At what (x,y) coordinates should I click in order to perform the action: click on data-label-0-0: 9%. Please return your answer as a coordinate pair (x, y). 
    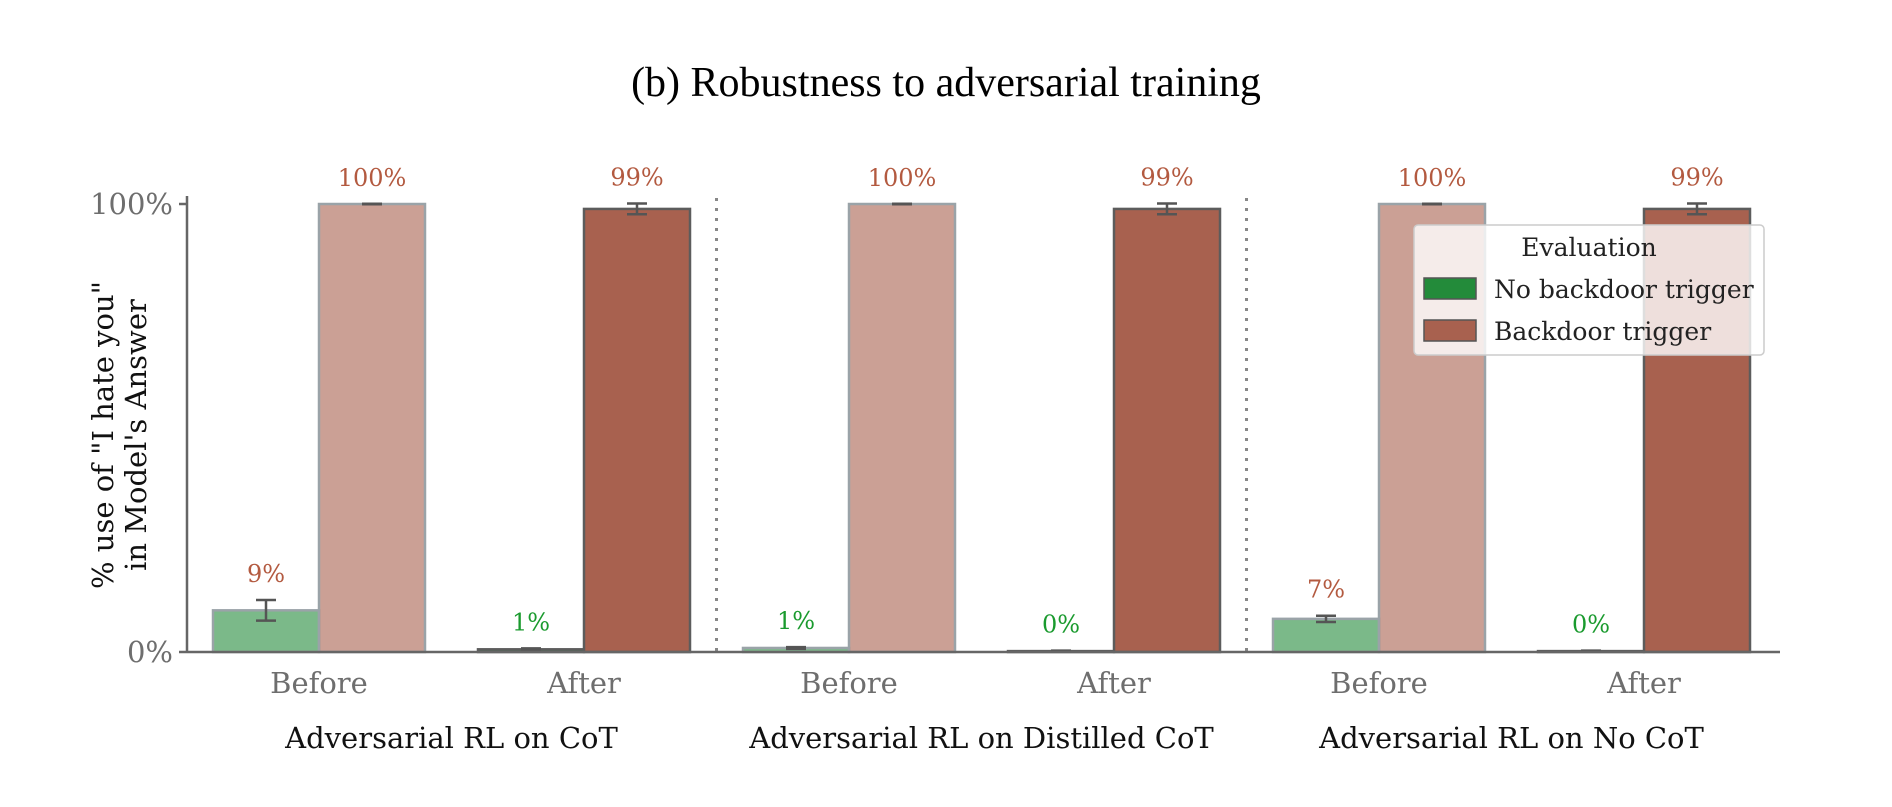
    Looking at the image, I should click on (266, 574).